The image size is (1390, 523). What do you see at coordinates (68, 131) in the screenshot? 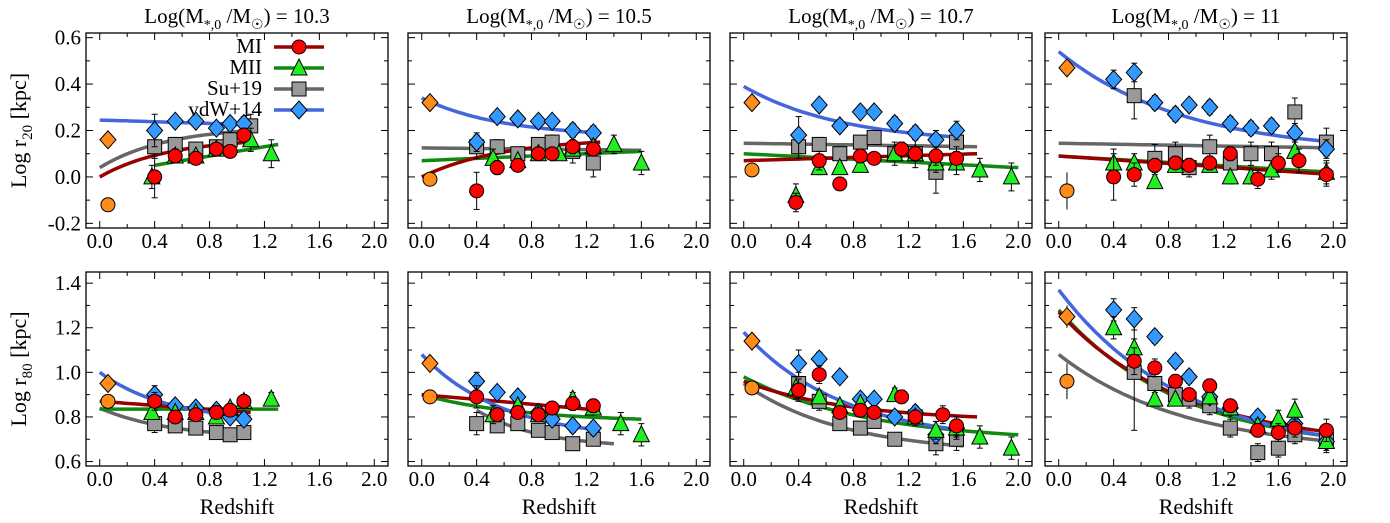
I see `y-tick-label: 0.2` at bounding box center [68, 131].